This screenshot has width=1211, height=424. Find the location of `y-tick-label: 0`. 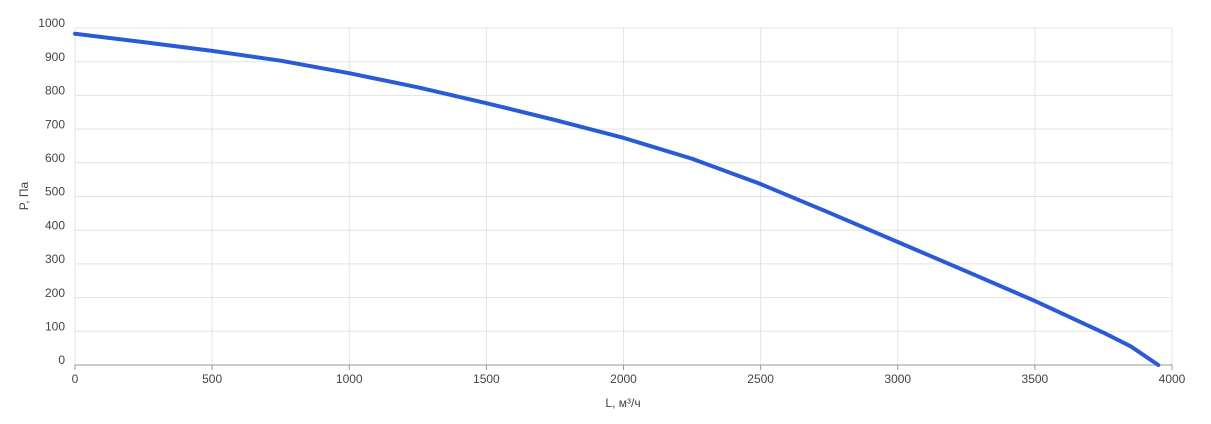

y-tick-label: 0 is located at coordinates (61, 360).